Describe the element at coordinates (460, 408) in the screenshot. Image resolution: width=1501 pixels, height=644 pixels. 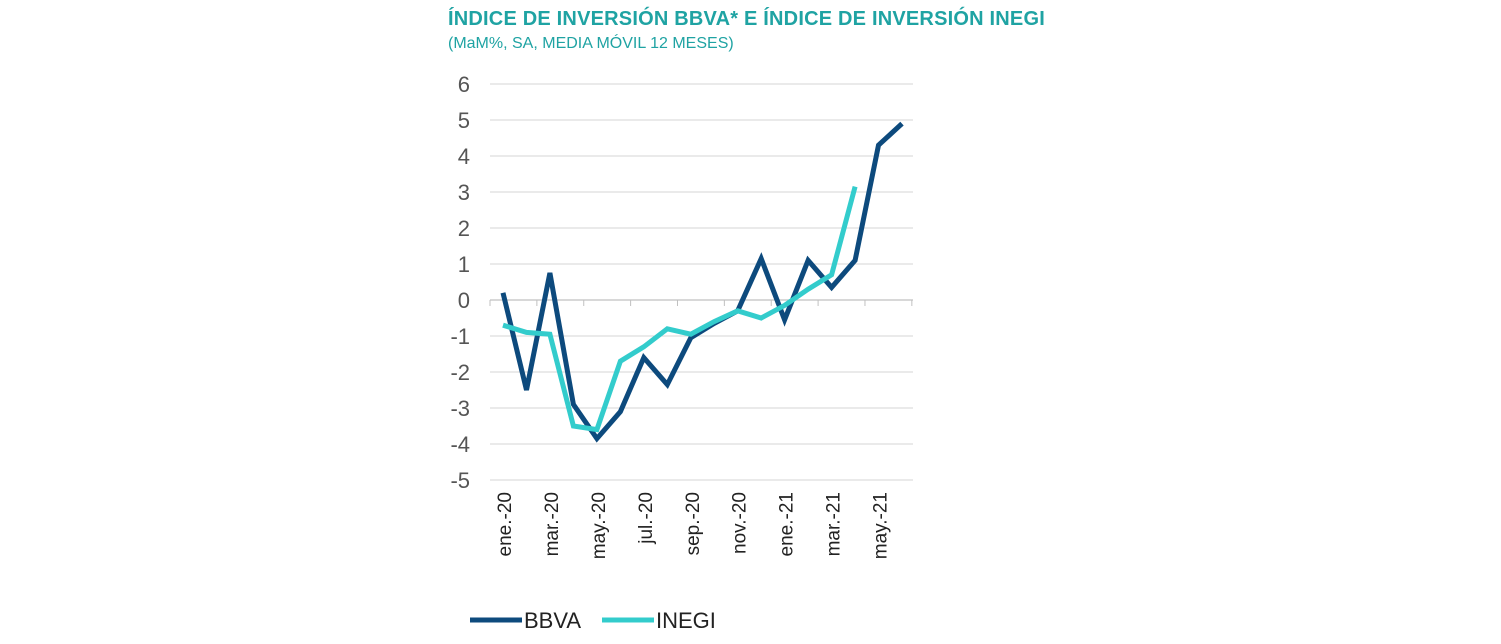
I see `y-tick-label: -3` at that location.